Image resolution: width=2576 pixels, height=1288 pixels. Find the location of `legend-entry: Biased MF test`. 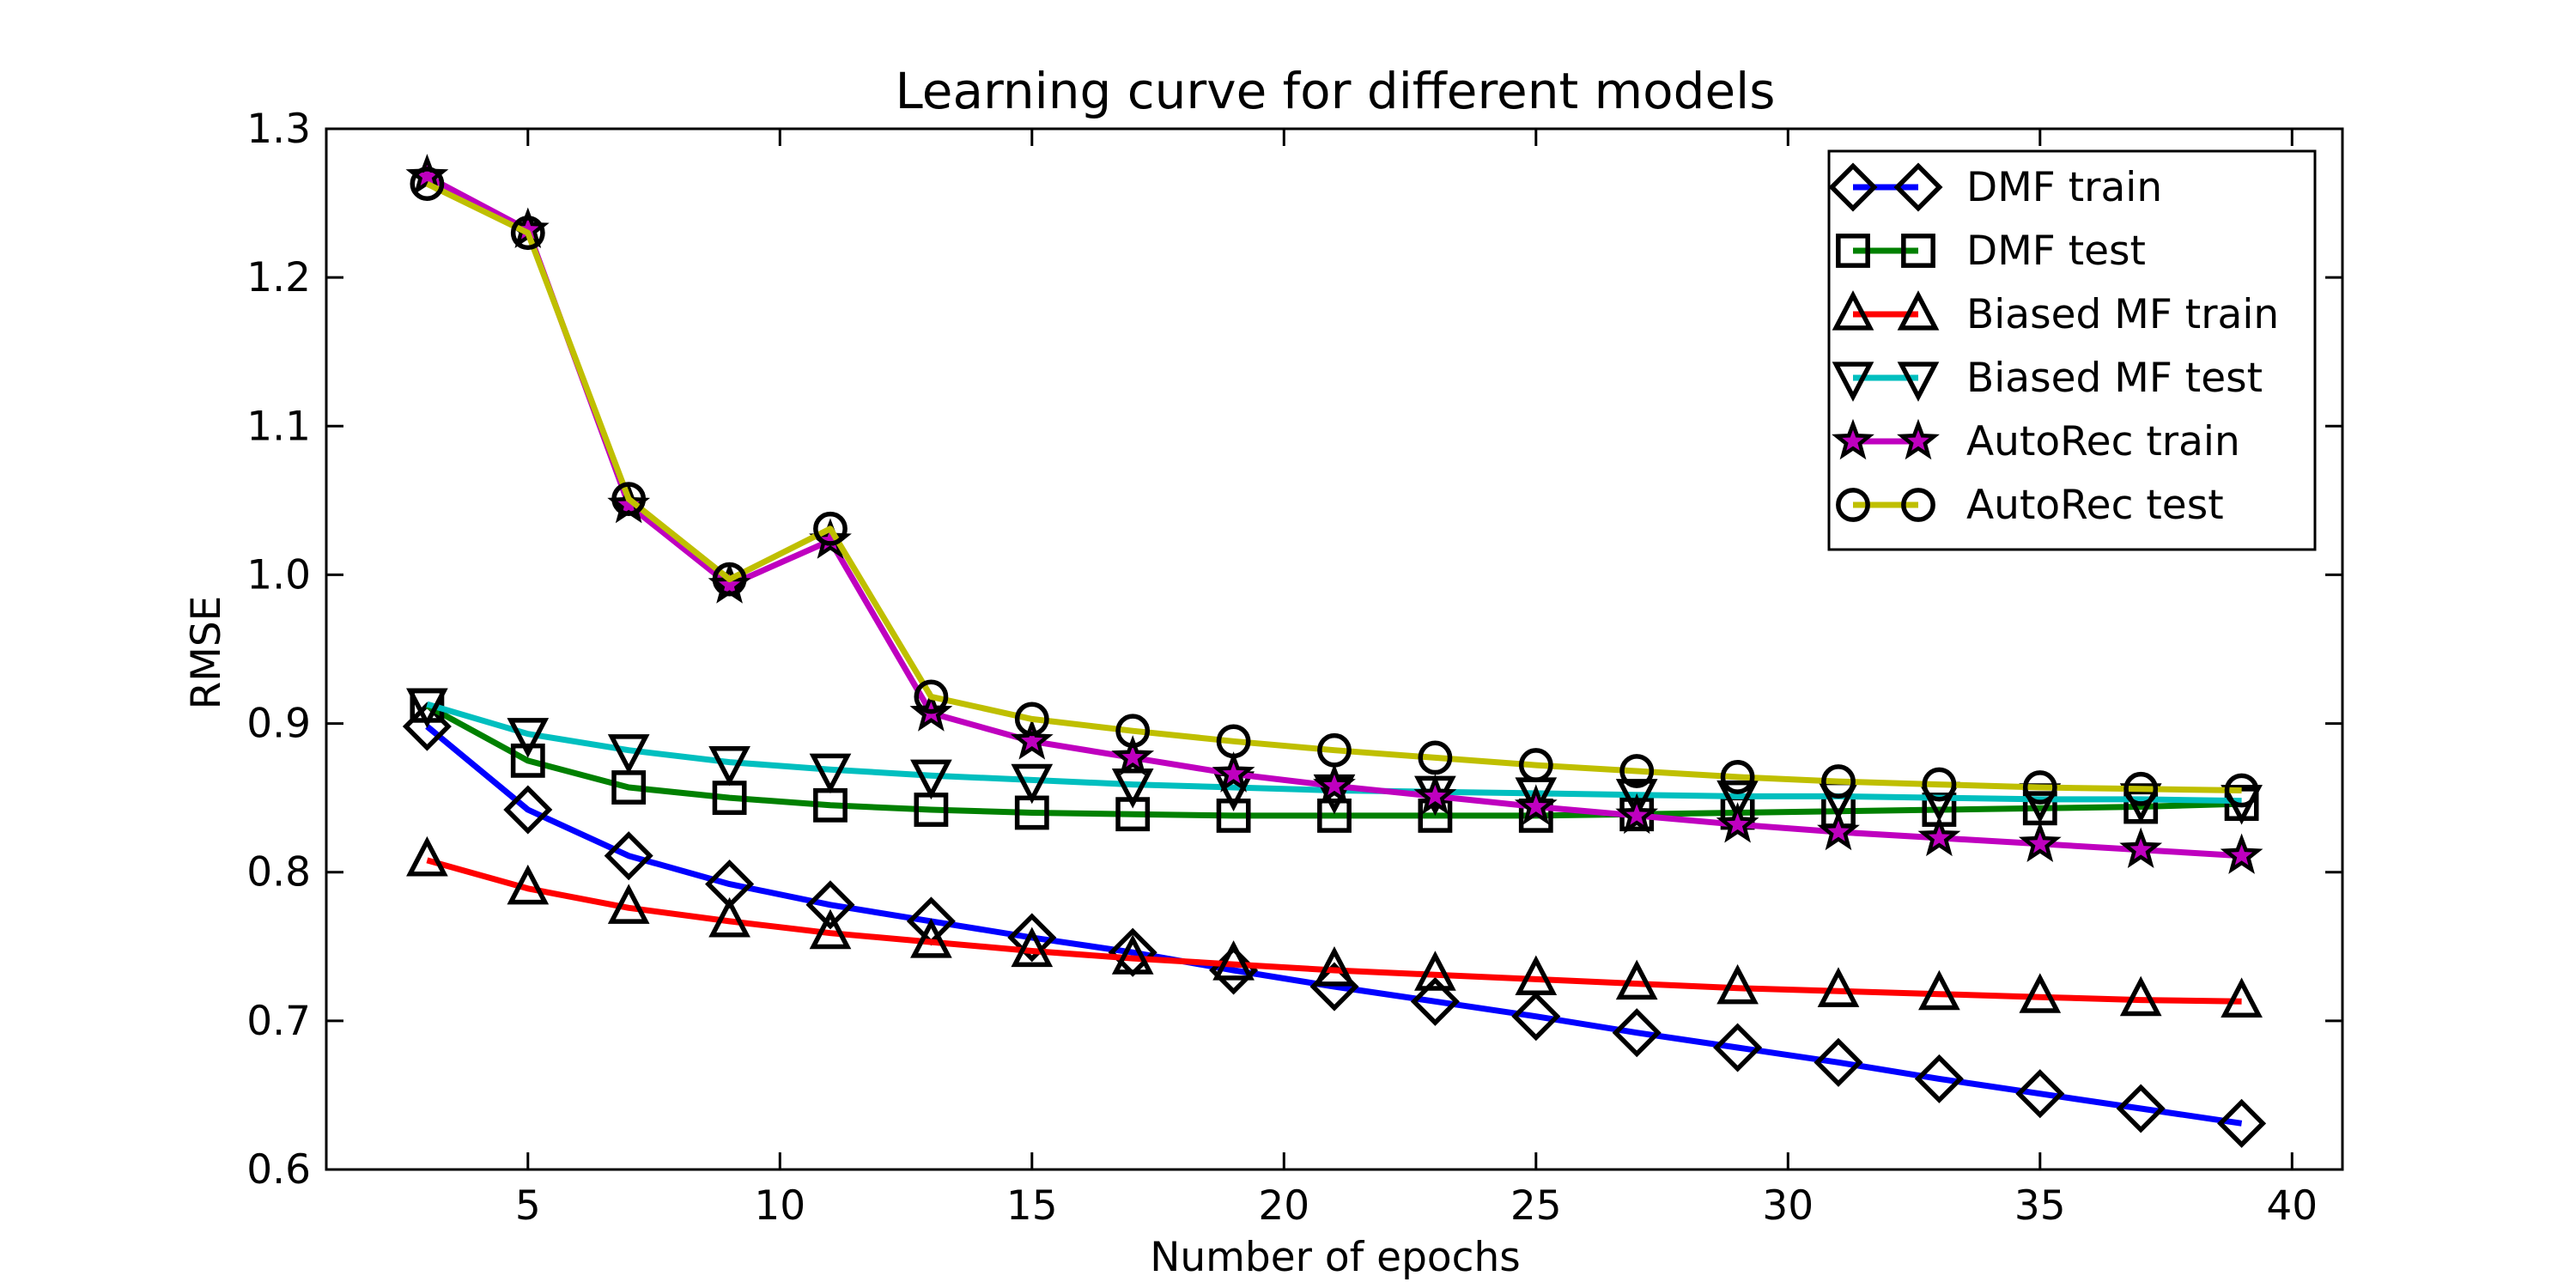

legend-entry: Biased MF test is located at coordinates (2048, 378).